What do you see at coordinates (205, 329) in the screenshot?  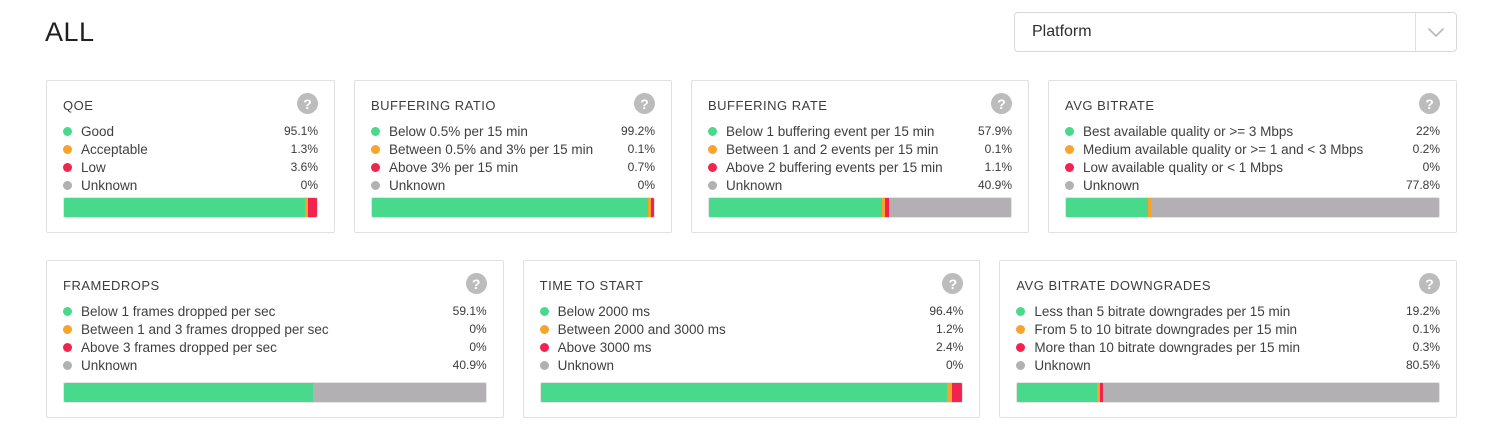 I see `legend-label: Between 1 and 3 frames dropped per sec` at bounding box center [205, 329].